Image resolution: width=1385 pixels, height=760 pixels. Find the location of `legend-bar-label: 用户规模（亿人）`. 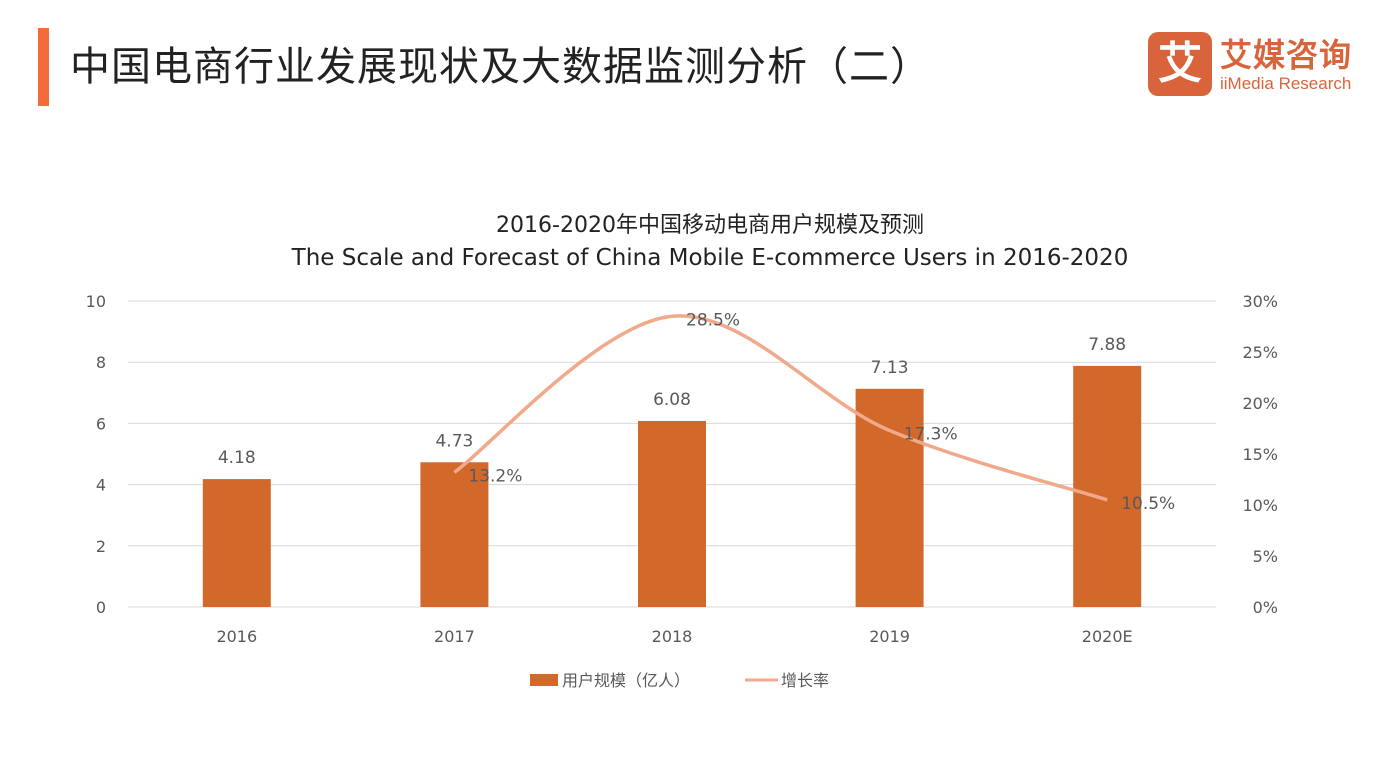

legend-bar-label: 用户规模（亿人） is located at coordinates (626, 680).